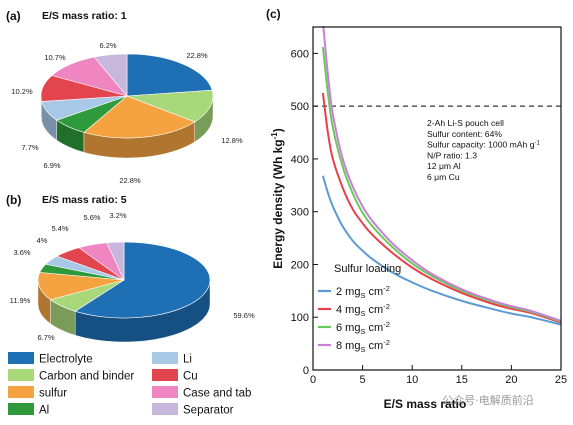  Describe the element at coordinates (273, 14) in the screenshot. I see `panel-c-label: (c)` at that location.